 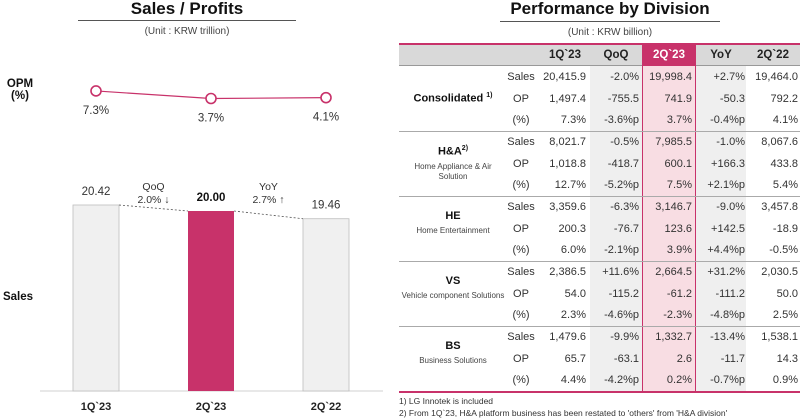 I want to click on col-header-2q22: 2Q`22, so click(x=773, y=55).